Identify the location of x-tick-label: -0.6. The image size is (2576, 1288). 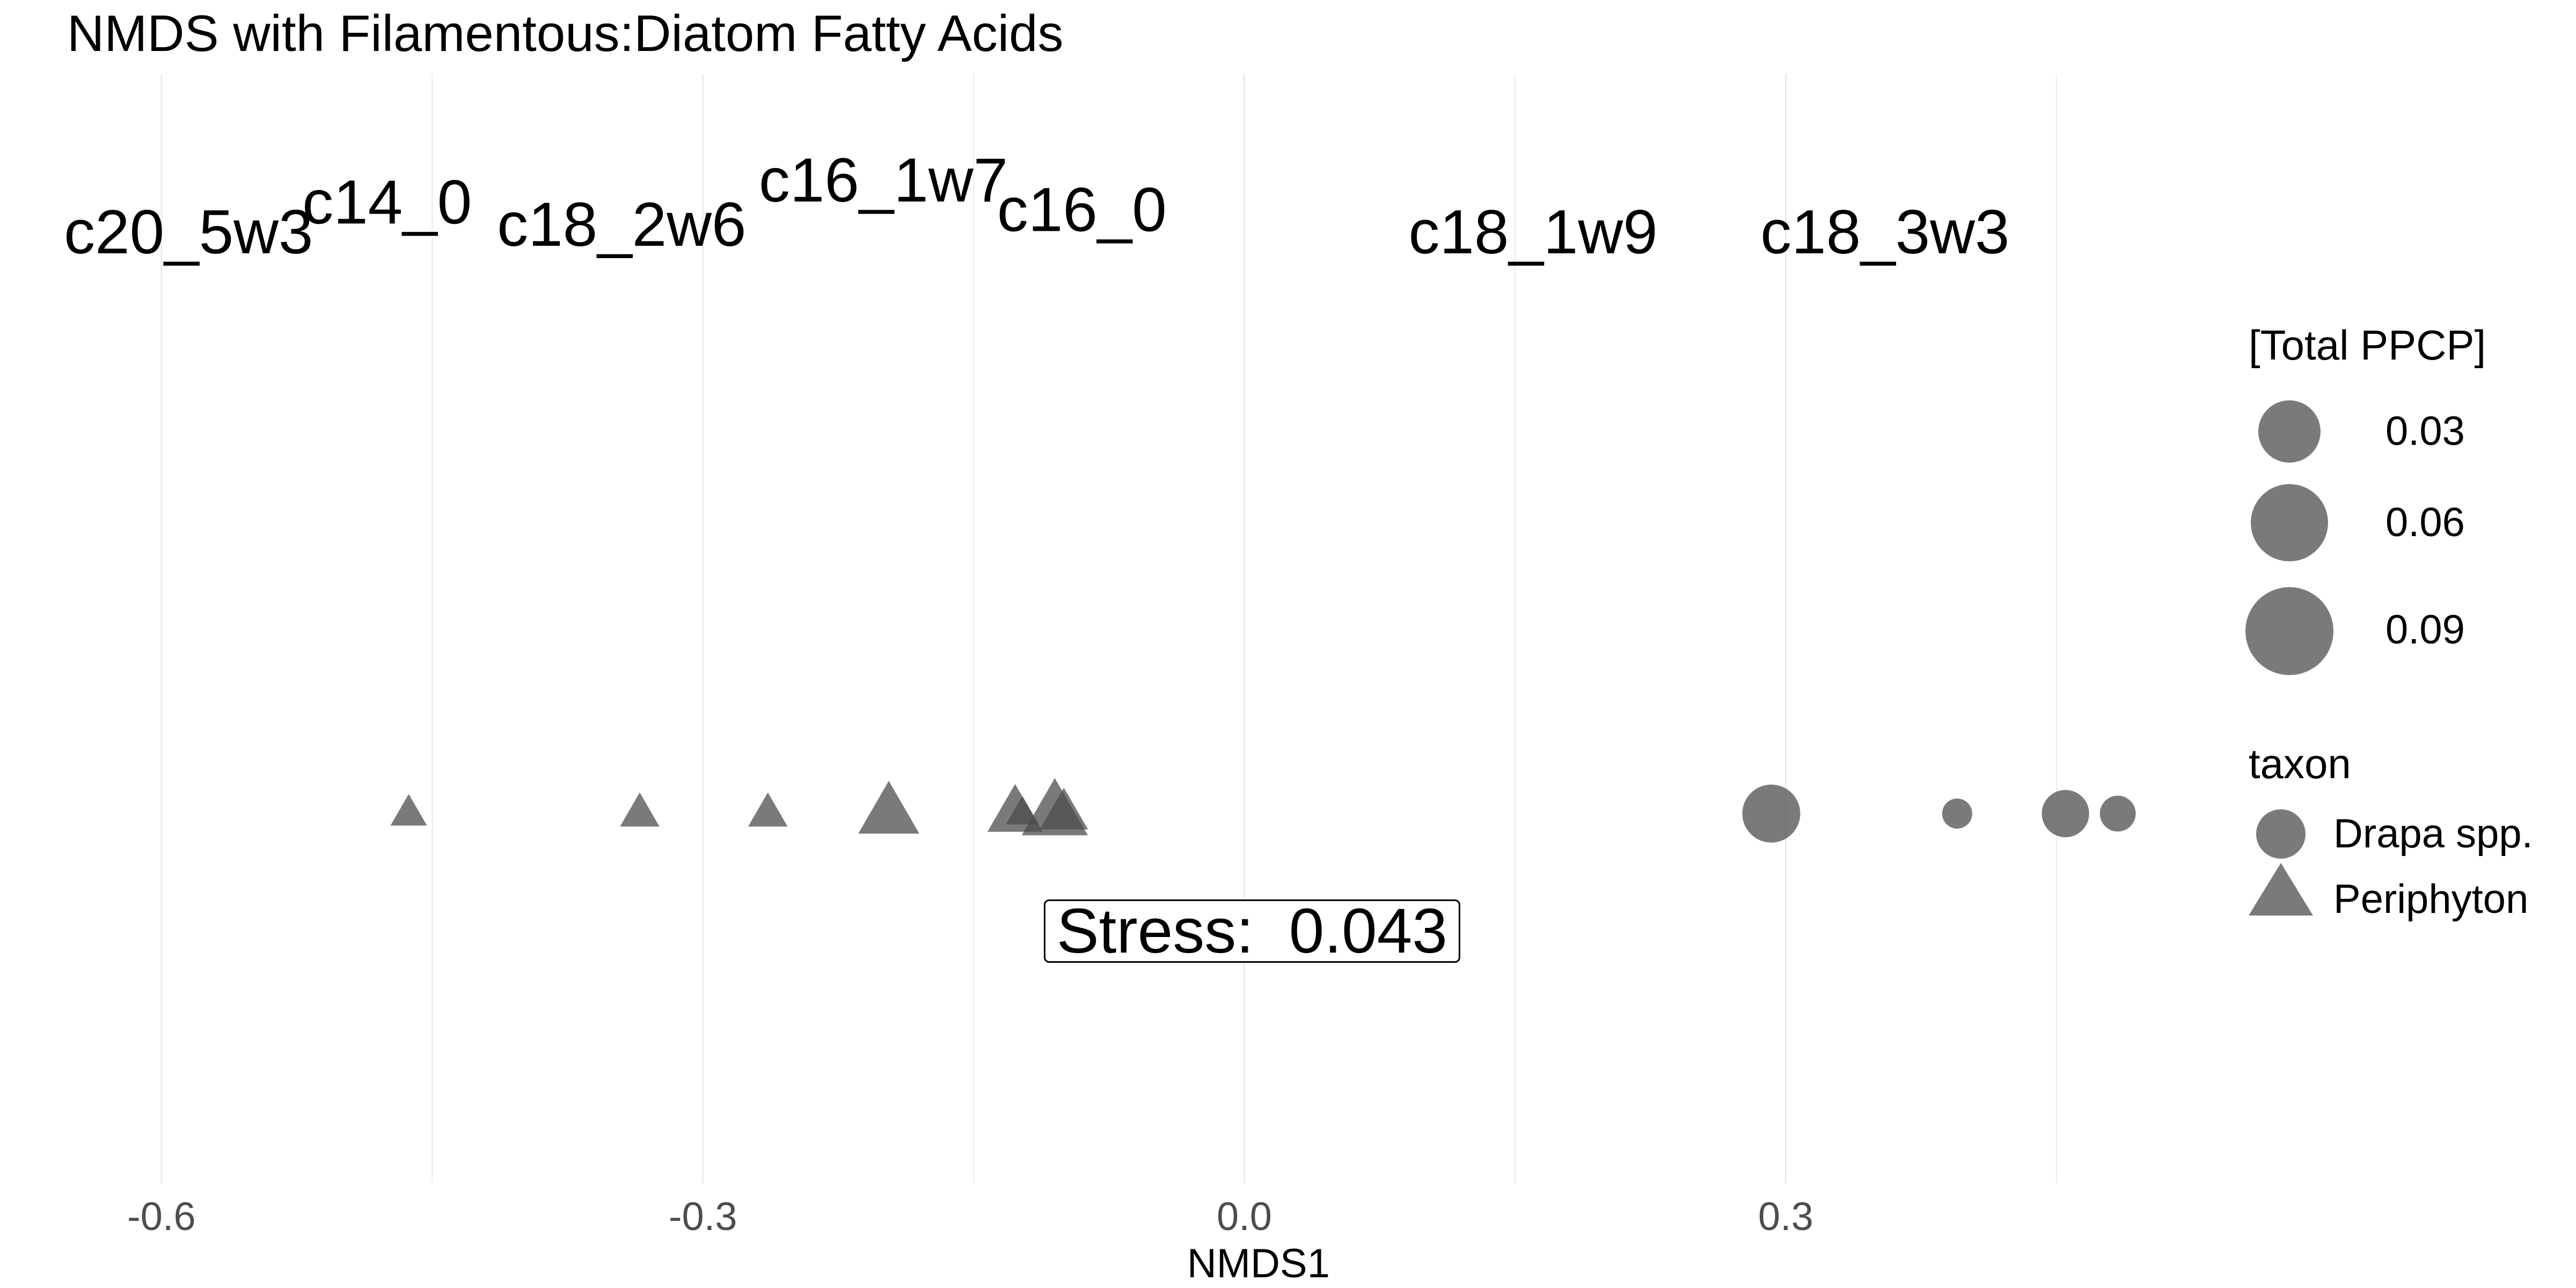
(161, 1216).